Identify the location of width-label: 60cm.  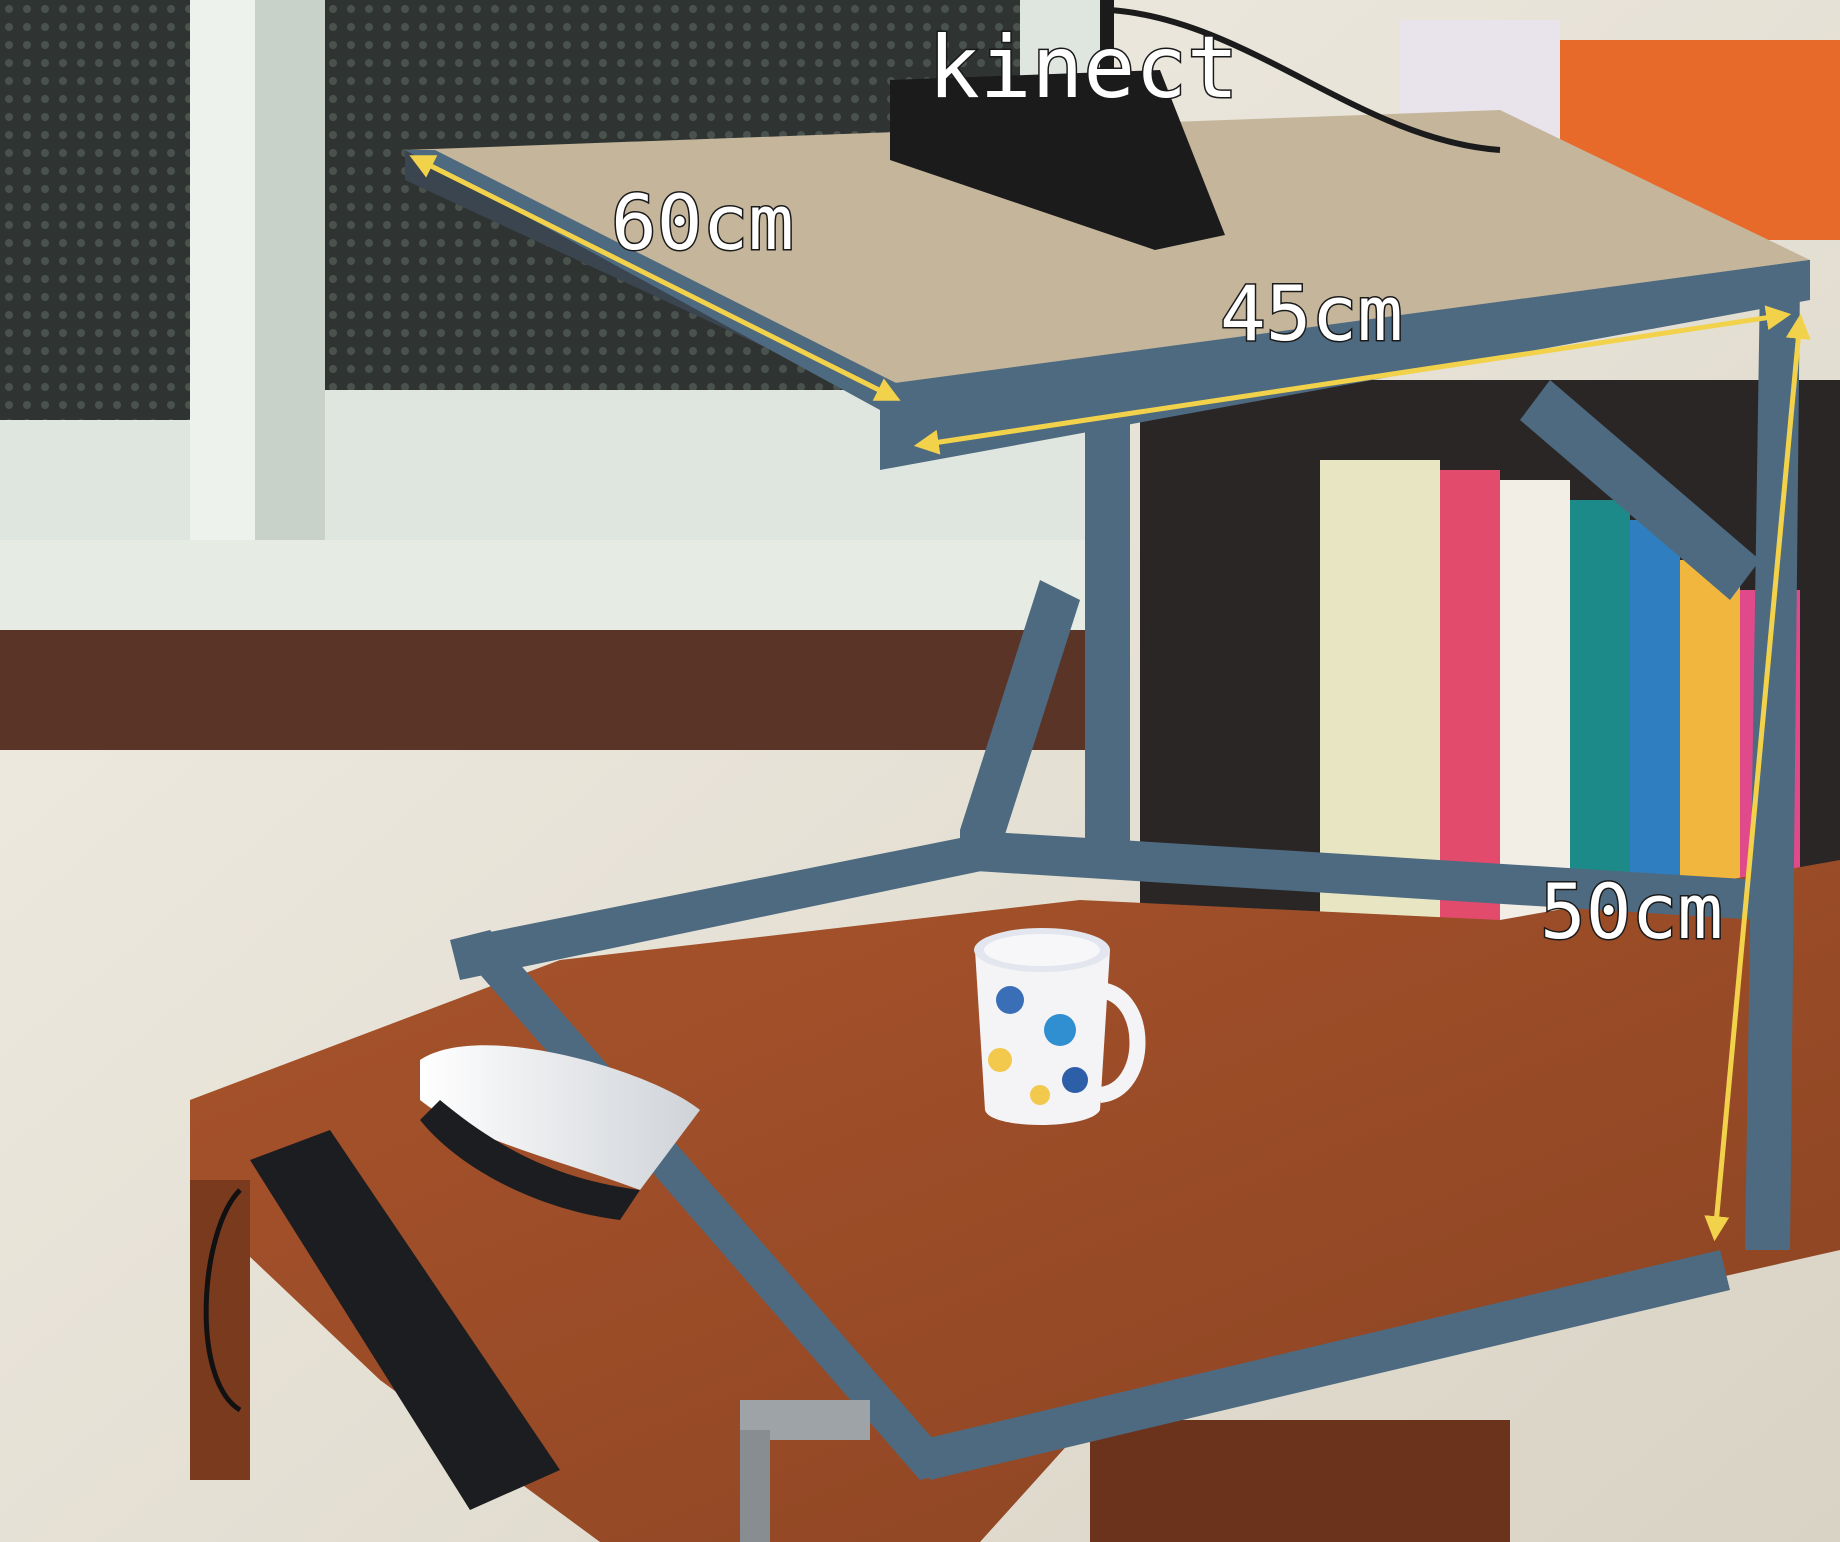
(702, 222).